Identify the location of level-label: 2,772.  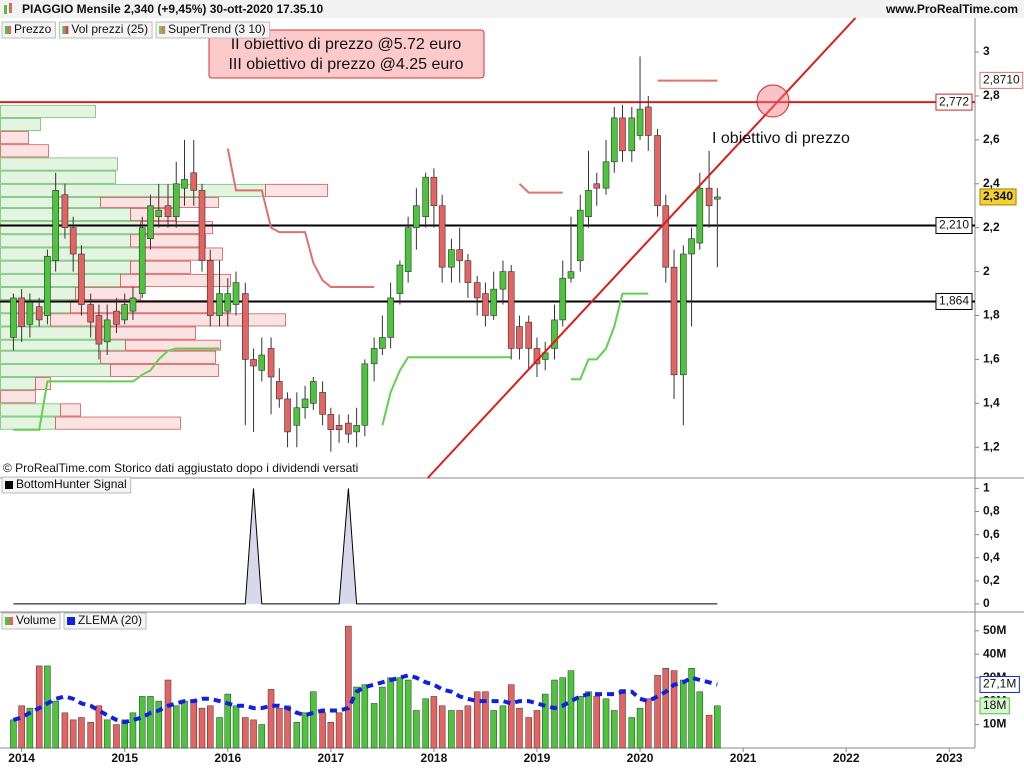
(954, 101).